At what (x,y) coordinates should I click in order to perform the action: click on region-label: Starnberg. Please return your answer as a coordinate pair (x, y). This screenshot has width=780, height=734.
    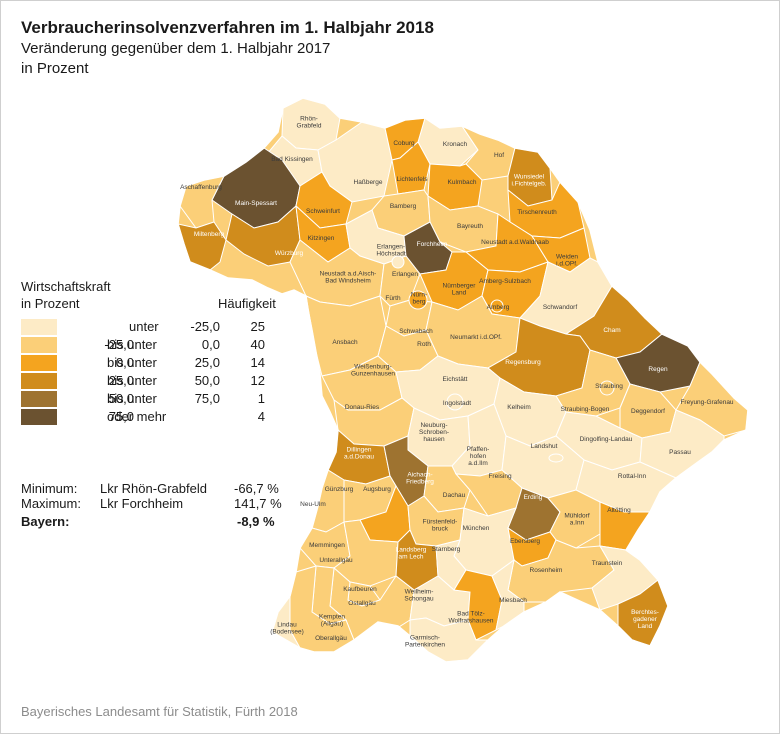
    Looking at the image, I should click on (446, 549).